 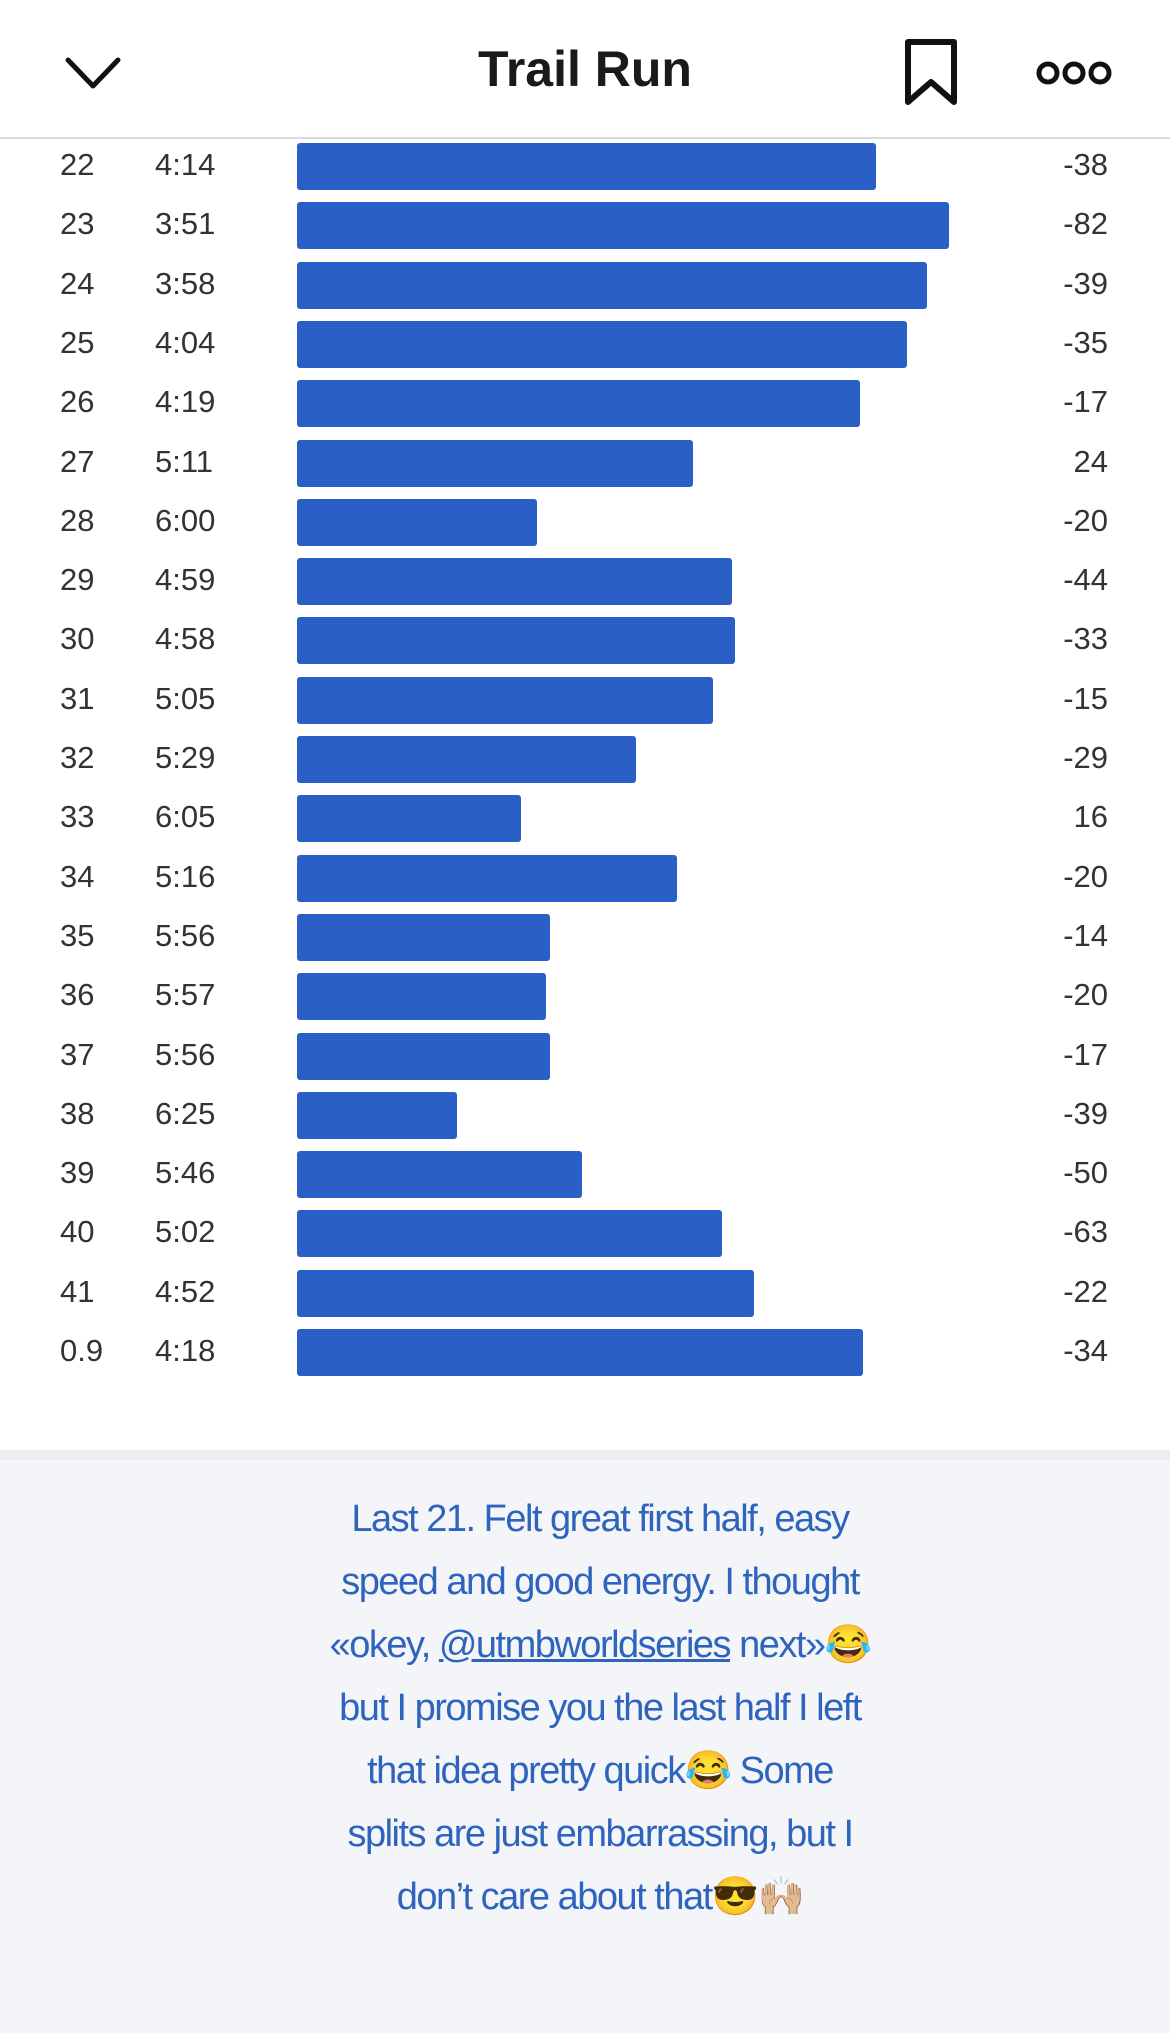 I want to click on split-distance: 35, so click(x=77, y=935).